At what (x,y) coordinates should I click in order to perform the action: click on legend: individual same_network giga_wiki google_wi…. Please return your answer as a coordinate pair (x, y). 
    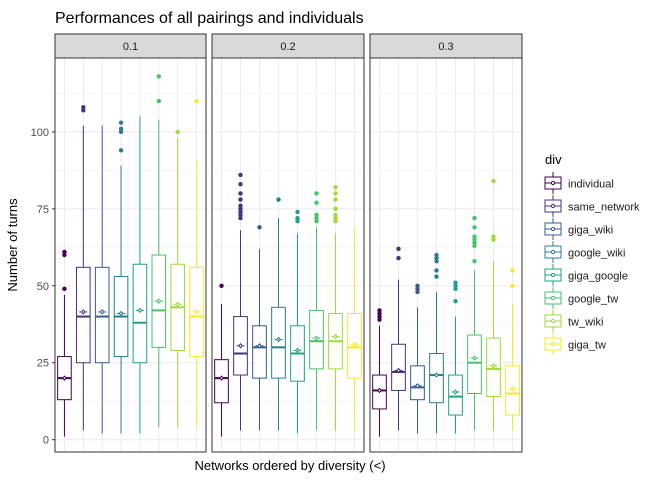
    Looking at the image, I should click on (592, 263).